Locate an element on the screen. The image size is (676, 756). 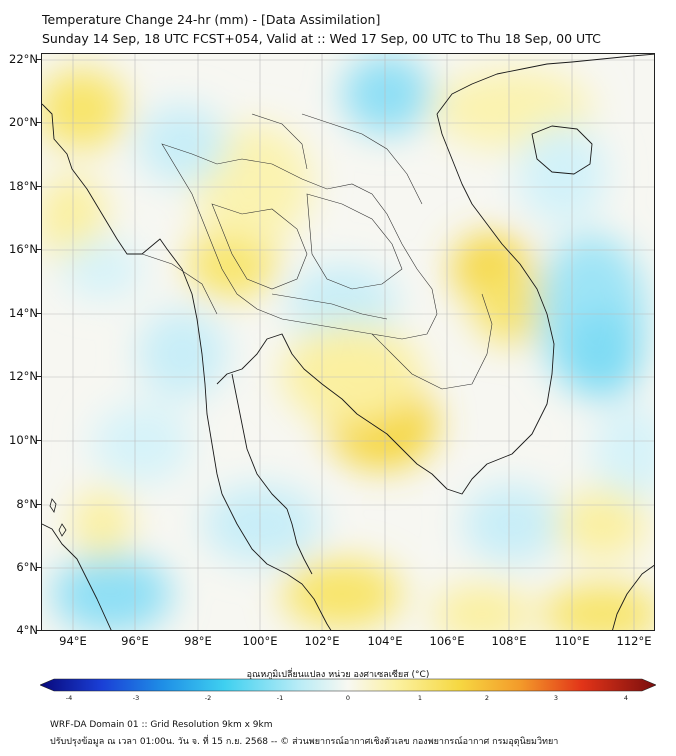
colorbar-tick: 1 is located at coordinates (420, 698).